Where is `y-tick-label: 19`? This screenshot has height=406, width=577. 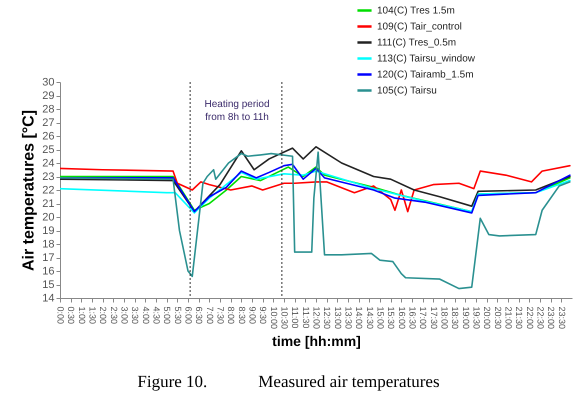 y-tick-label: 19 is located at coordinates (48, 231).